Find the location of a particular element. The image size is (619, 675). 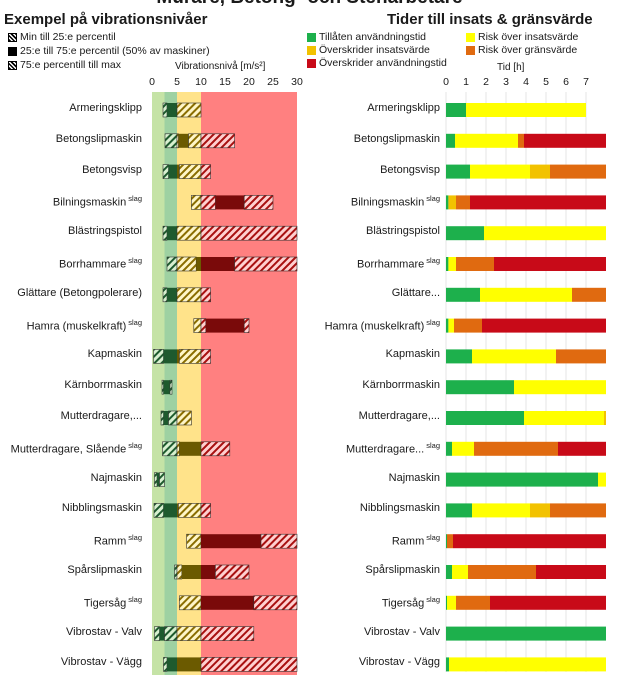

legend-item-exceeds-action: Överskrider insatsvärde is located at coordinates (368, 50).